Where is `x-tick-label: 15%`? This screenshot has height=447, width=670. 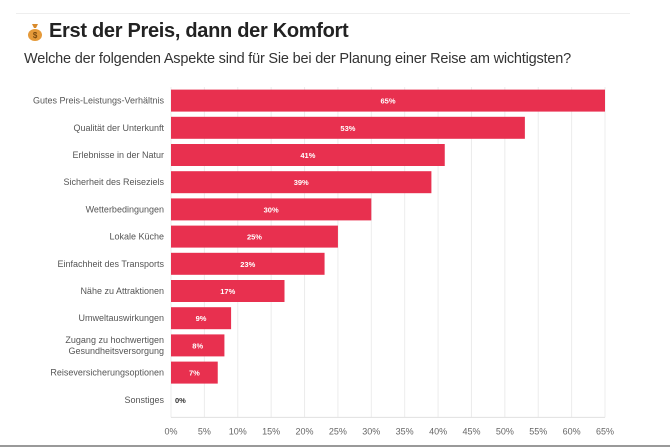
x-tick-label: 15% is located at coordinates (271, 431).